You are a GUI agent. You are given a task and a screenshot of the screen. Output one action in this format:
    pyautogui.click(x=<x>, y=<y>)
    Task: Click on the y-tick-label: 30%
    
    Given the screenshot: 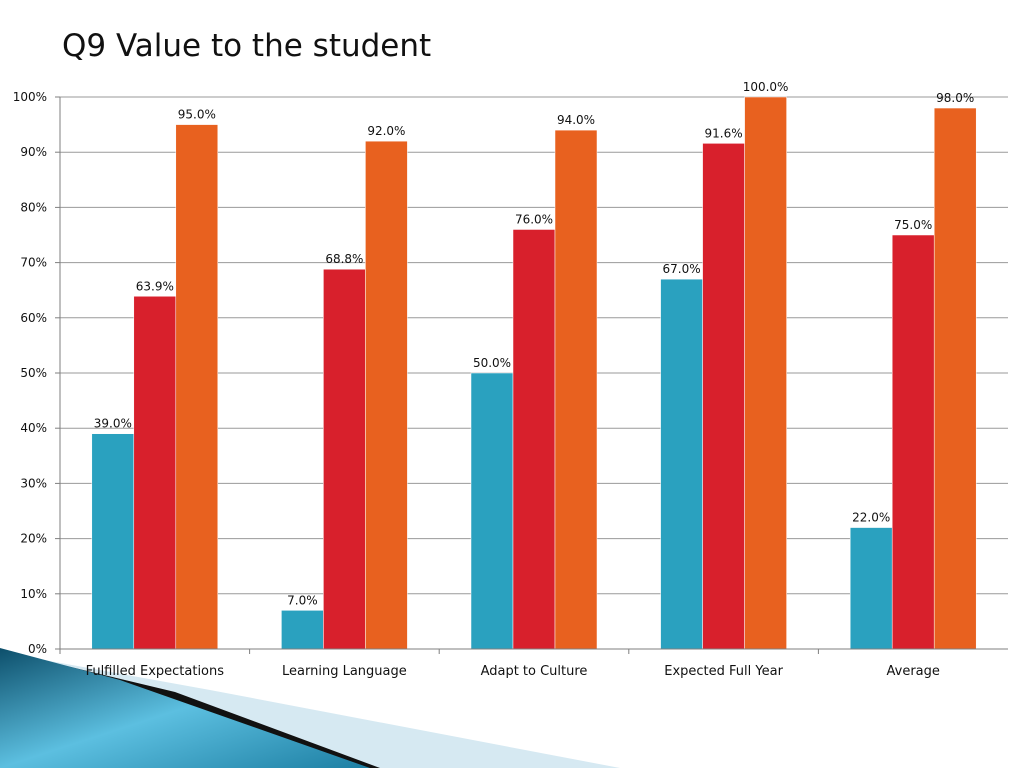 What is the action you would take?
    pyautogui.click(x=33, y=483)
    